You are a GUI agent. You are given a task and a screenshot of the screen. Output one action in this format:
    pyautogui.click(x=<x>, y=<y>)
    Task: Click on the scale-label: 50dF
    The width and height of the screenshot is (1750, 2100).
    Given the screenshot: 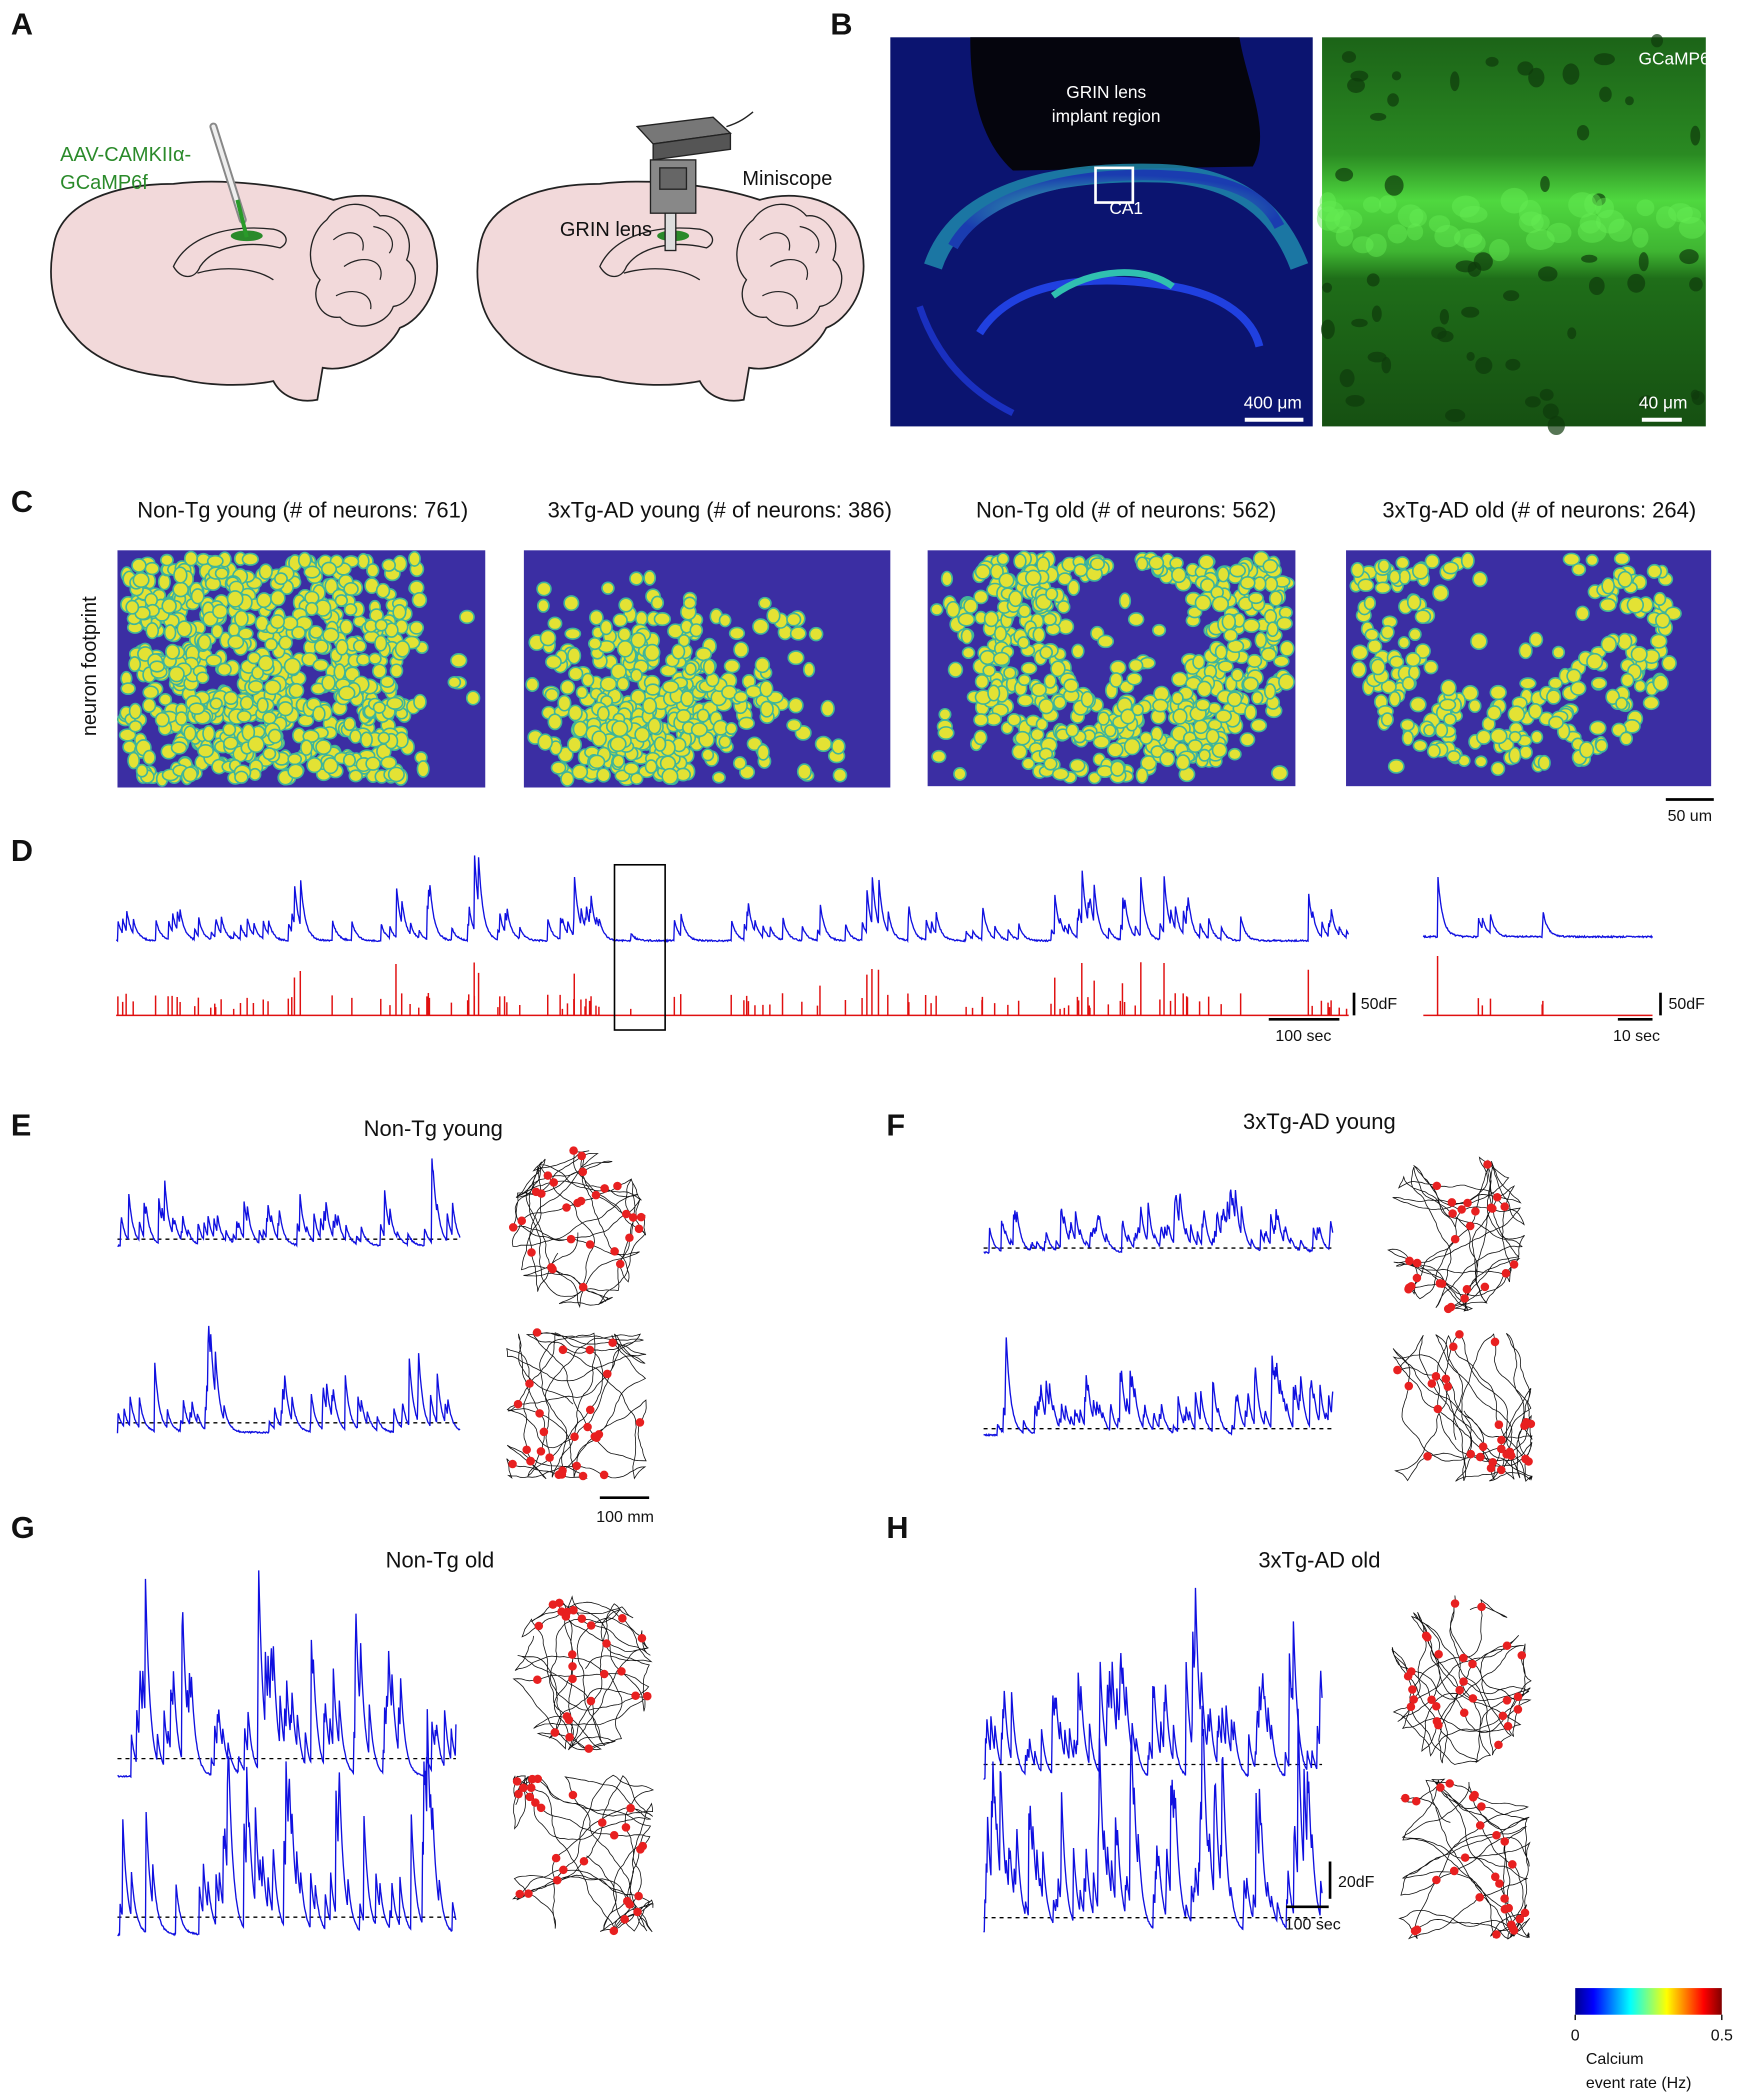 What is the action you would take?
    pyautogui.click(x=1379, y=1004)
    